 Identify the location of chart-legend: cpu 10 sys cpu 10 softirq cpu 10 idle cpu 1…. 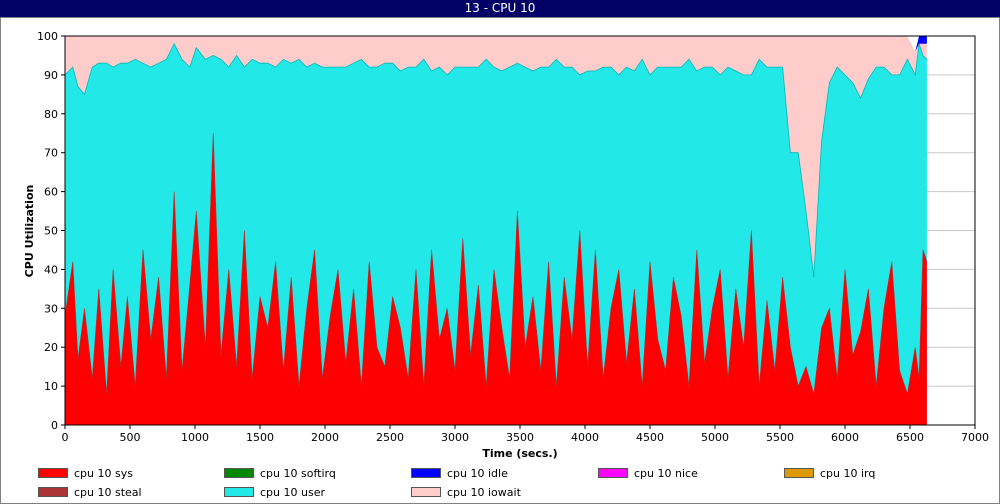
(500, 483).